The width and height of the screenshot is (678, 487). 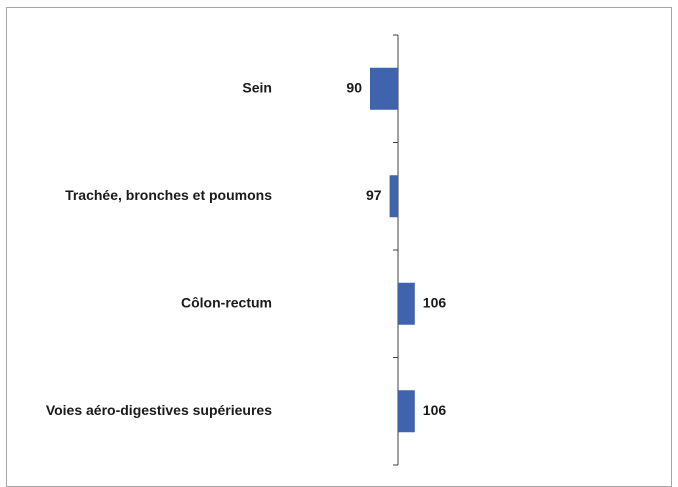 What do you see at coordinates (226, 302) in the screenshot?
I see `category-label: Côlon-rectum` at bounding box center [226, 302].